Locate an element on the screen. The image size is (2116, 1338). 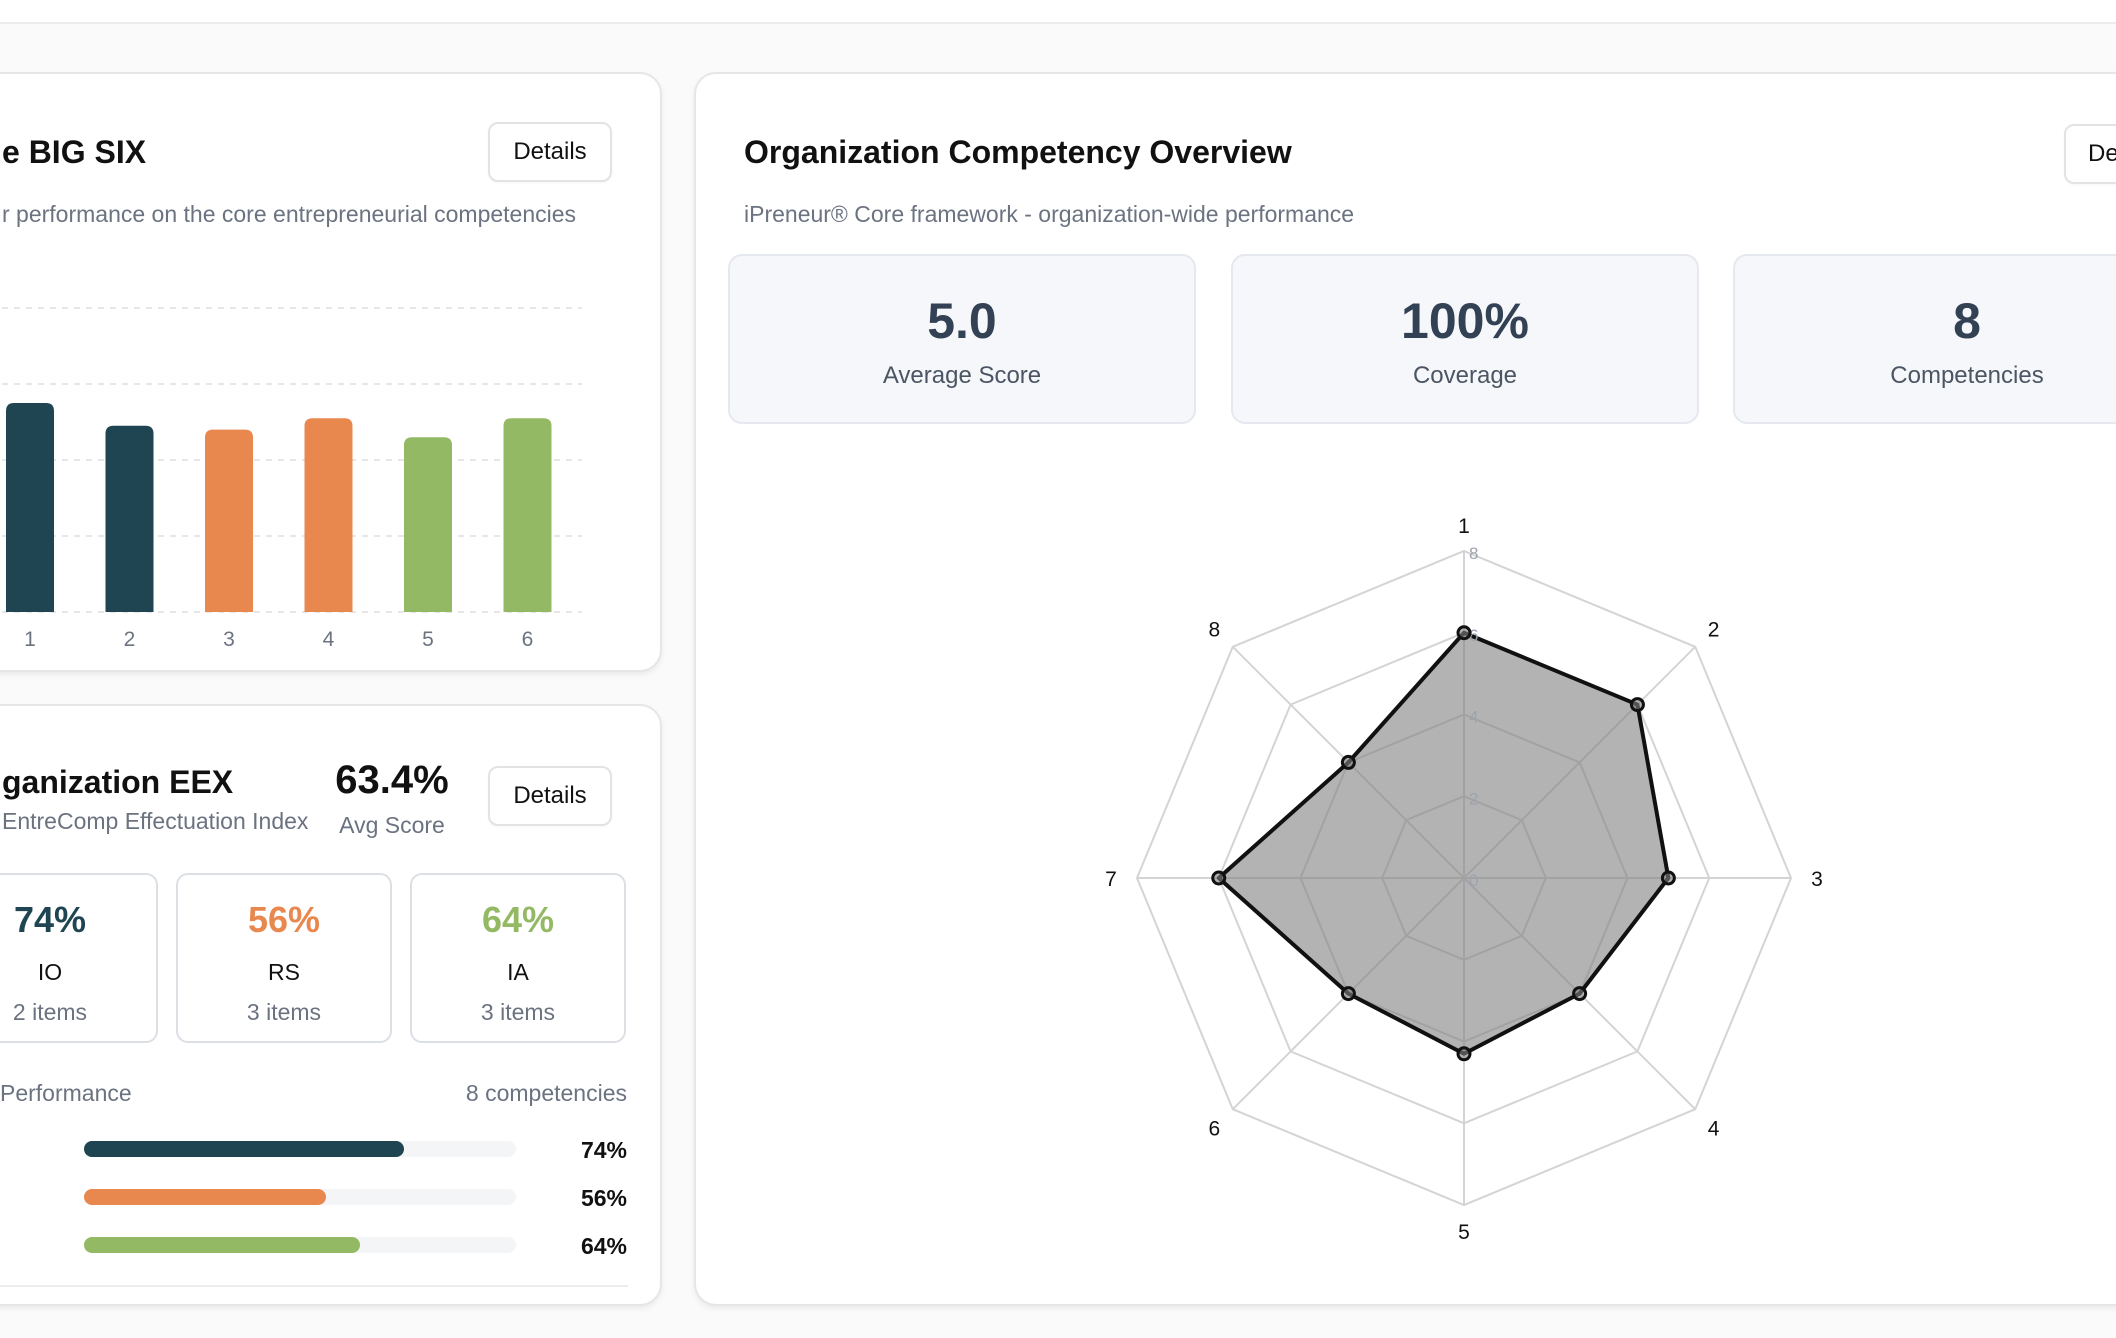
progress-fill-io is located at coordinates (244, 1149).